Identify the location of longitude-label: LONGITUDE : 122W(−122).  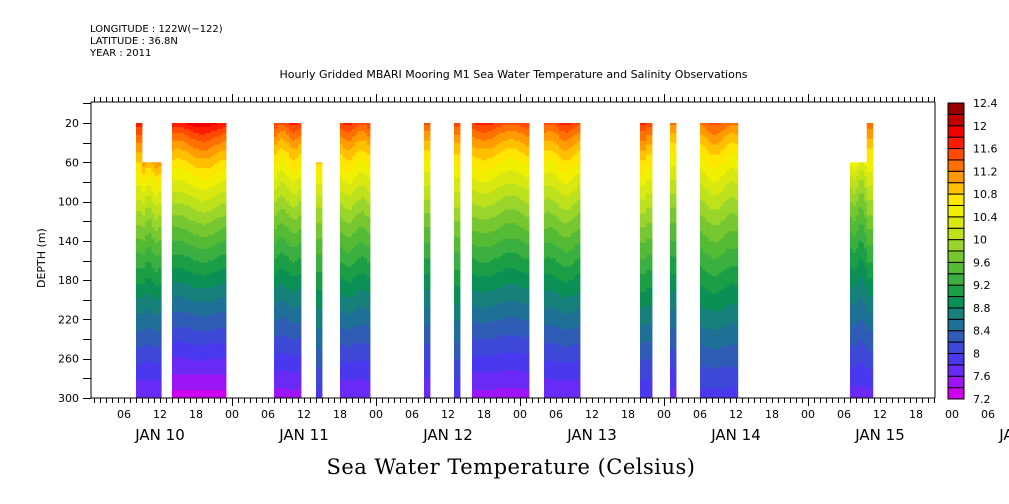
(156, 29).